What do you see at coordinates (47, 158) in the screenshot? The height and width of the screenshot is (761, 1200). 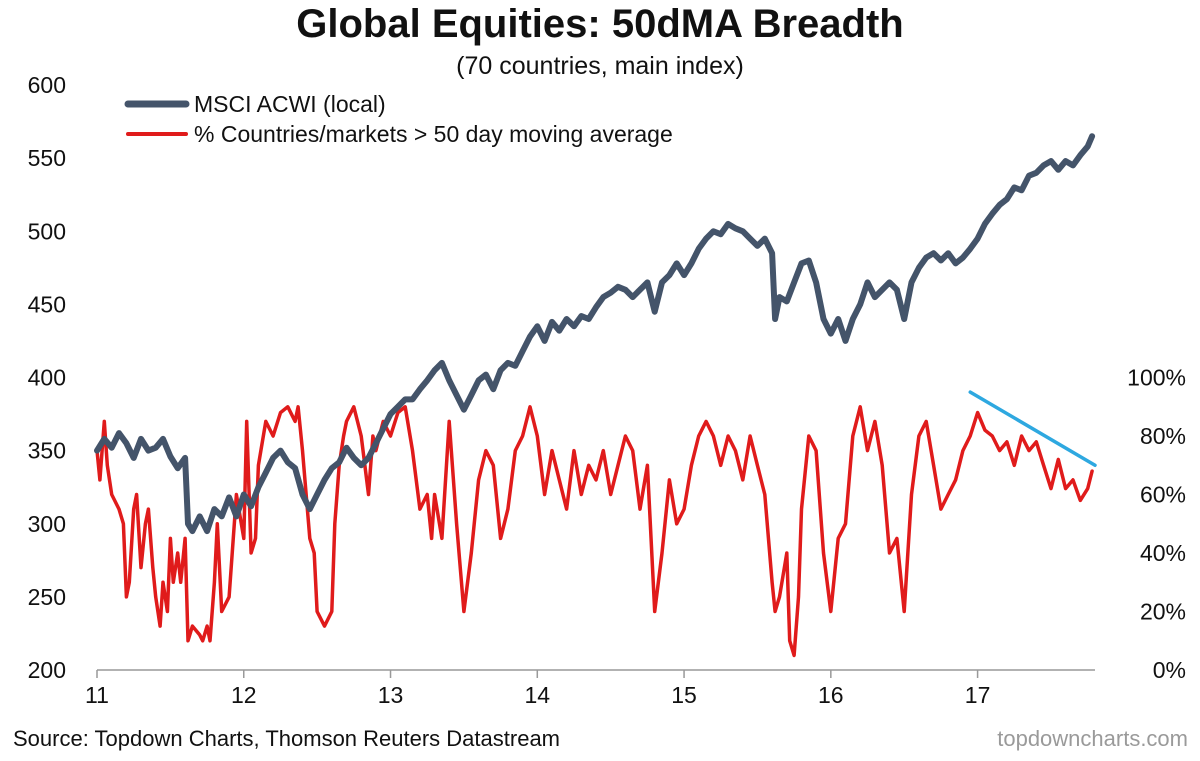 I see `y-left-tick-label: 550` at bounding box center [47, 158].